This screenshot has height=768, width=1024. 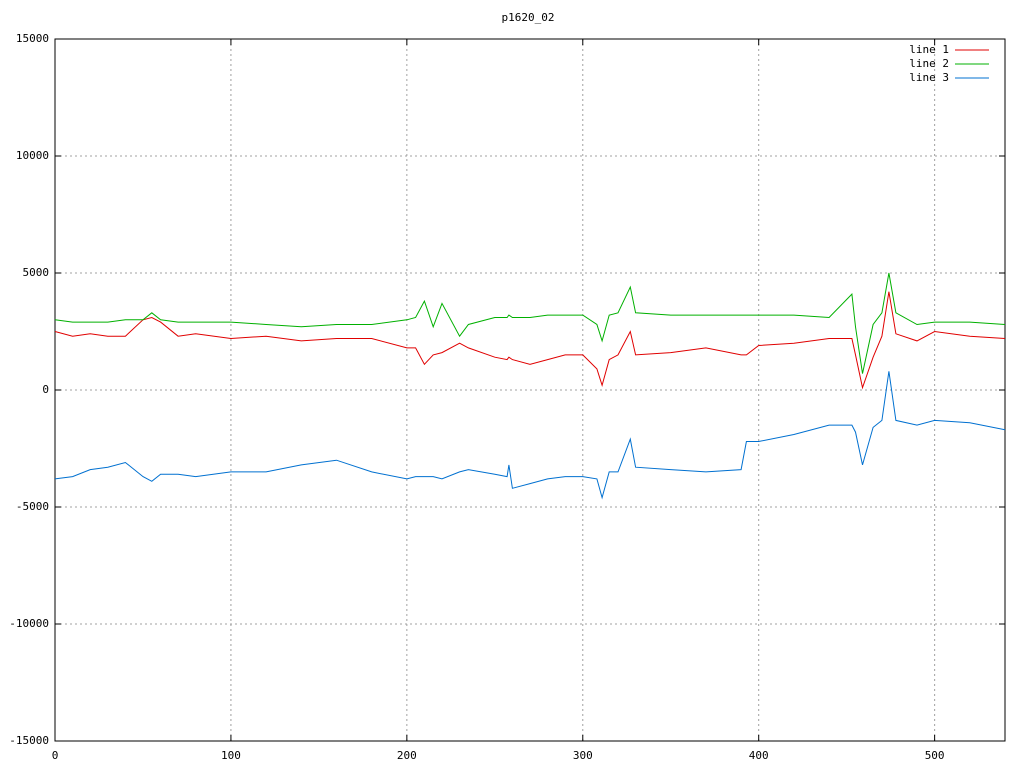 I want to click on legend-label: line 2, so click(x=929, y=63).